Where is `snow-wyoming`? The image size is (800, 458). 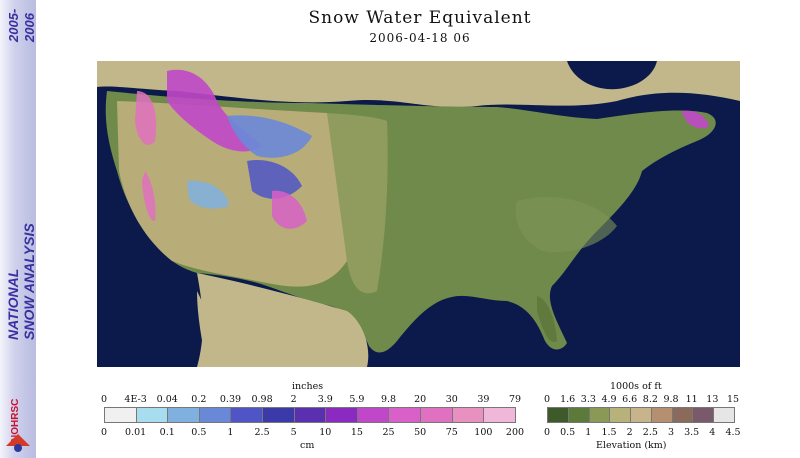
snow-wyoming is located at coordinates (274, 179).